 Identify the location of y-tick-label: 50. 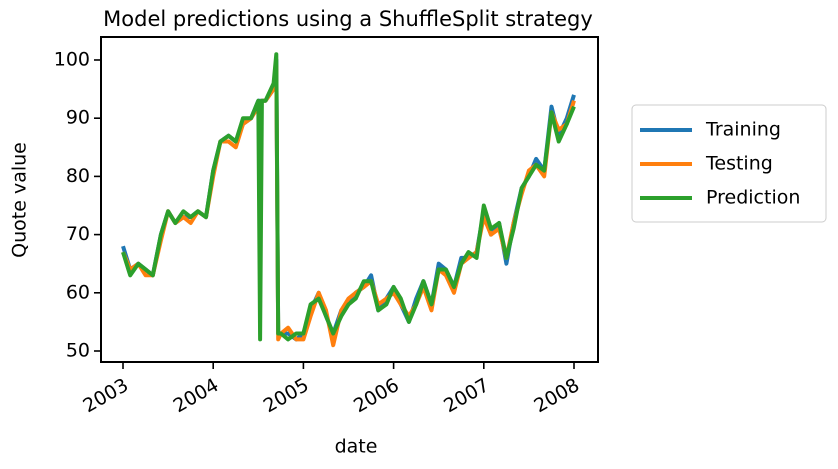
(78, 350).